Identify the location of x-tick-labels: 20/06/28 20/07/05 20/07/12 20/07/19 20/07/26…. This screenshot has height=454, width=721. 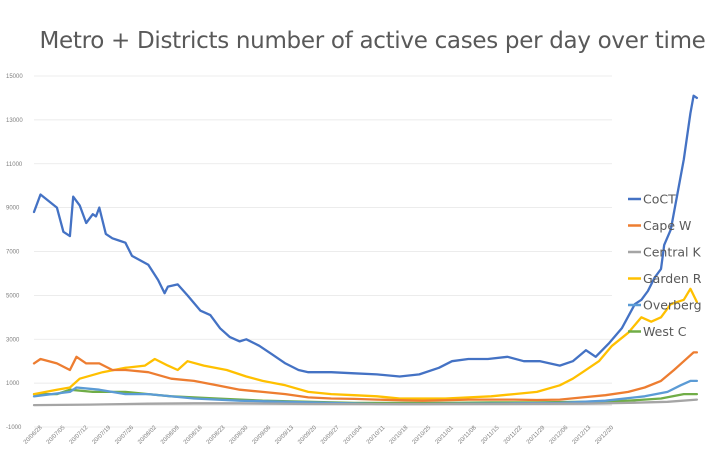
(319, 434).